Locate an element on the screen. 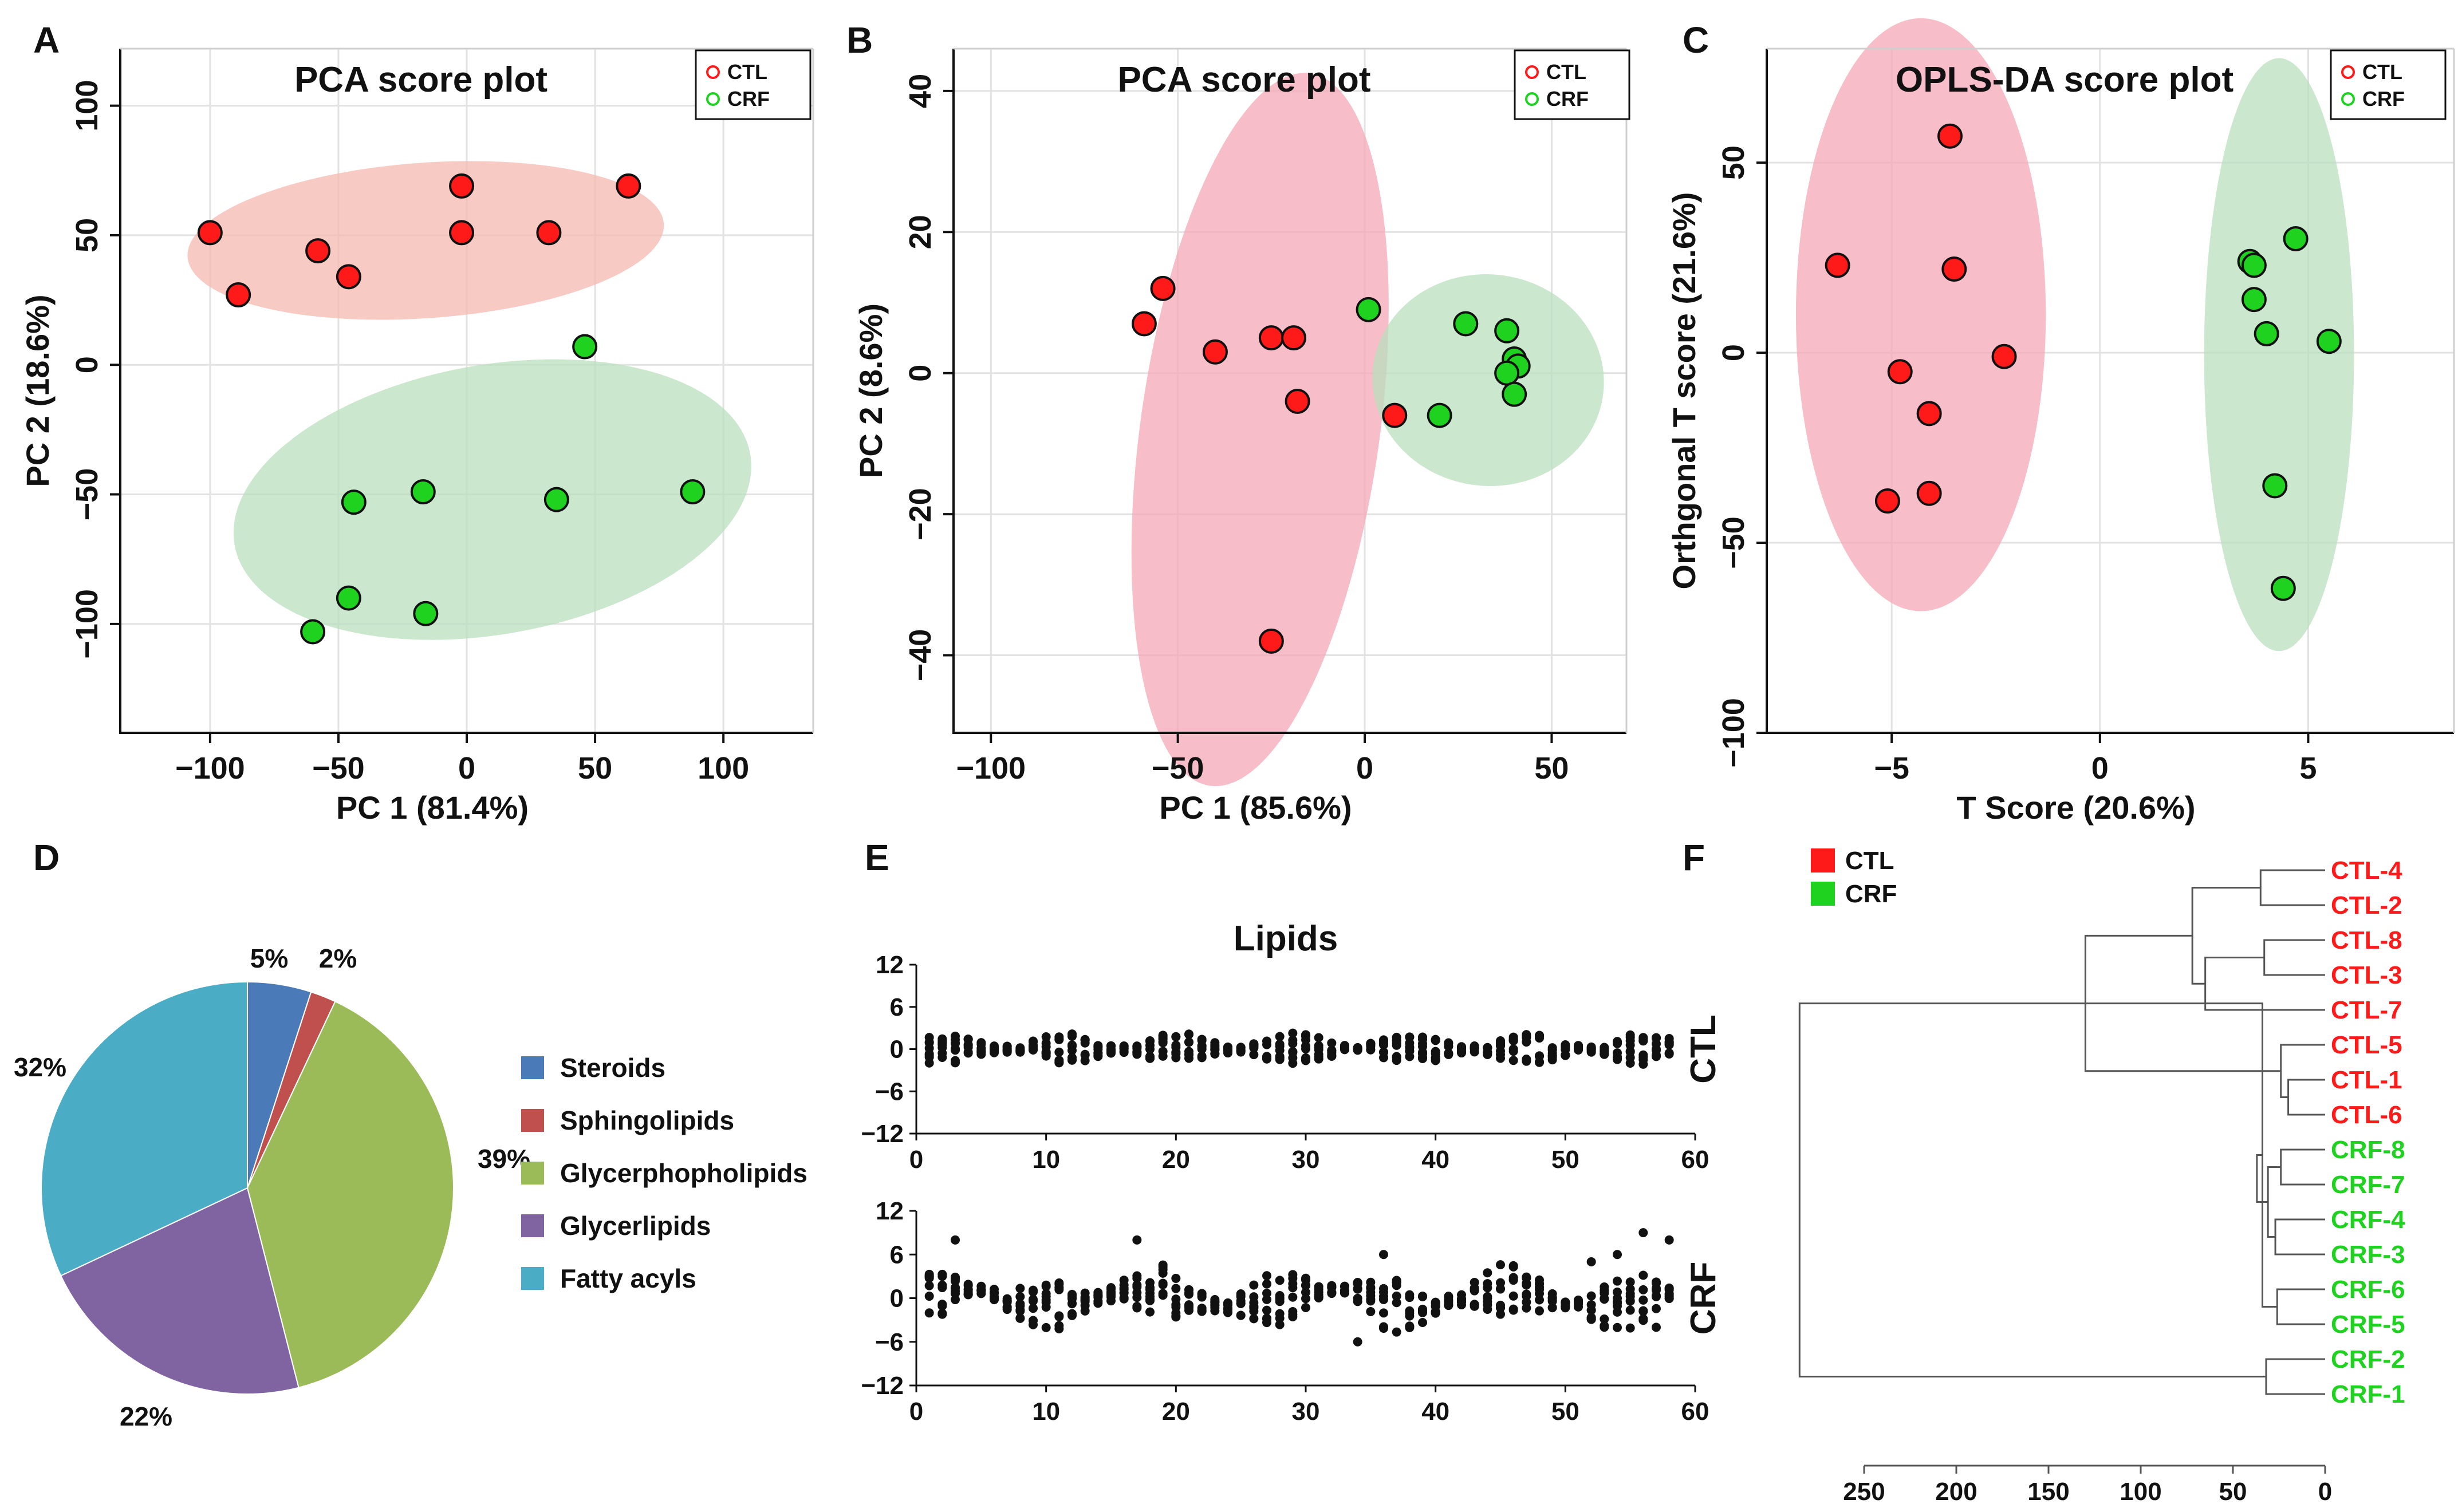 The image size is (2462, 1512). y-tick-label: 0 is located at coordinates (920, 373).